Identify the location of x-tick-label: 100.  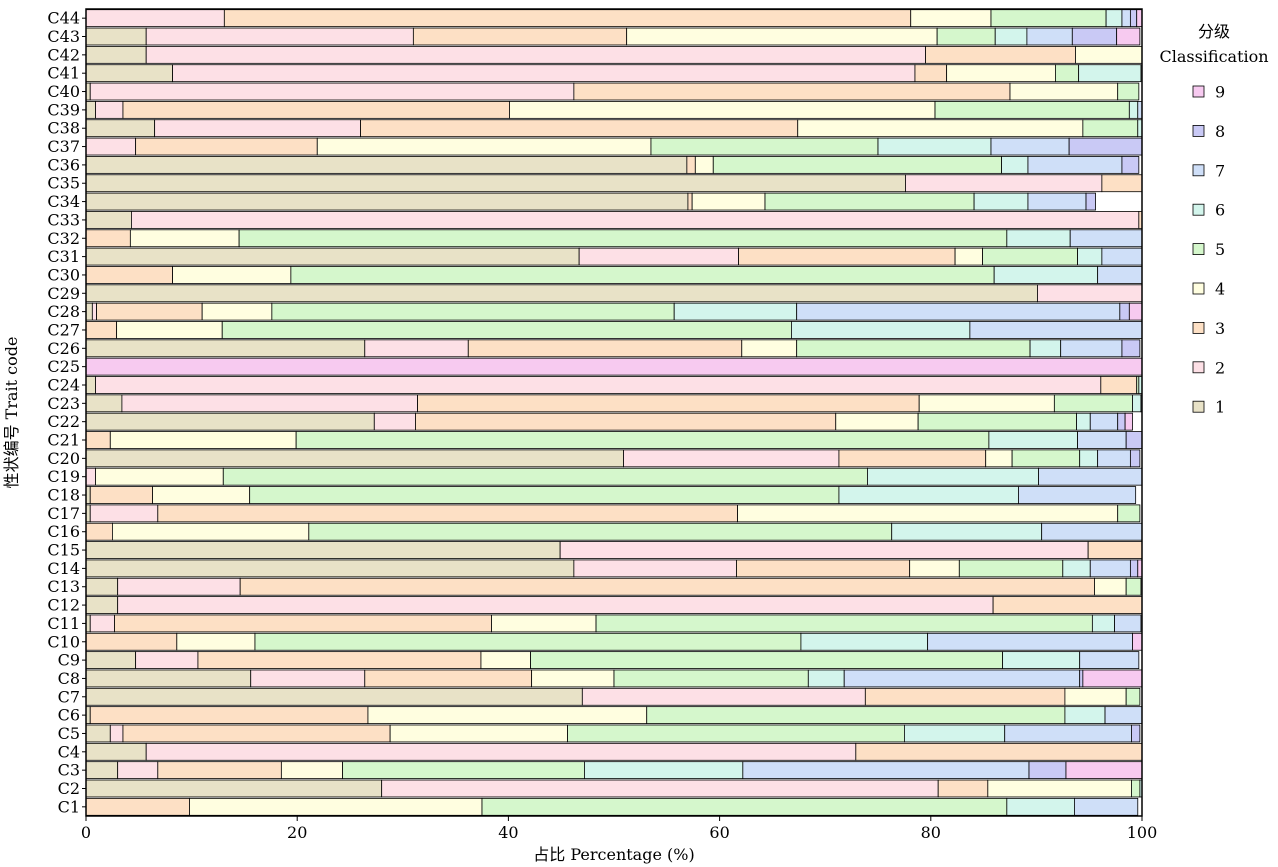
(1142, 832).